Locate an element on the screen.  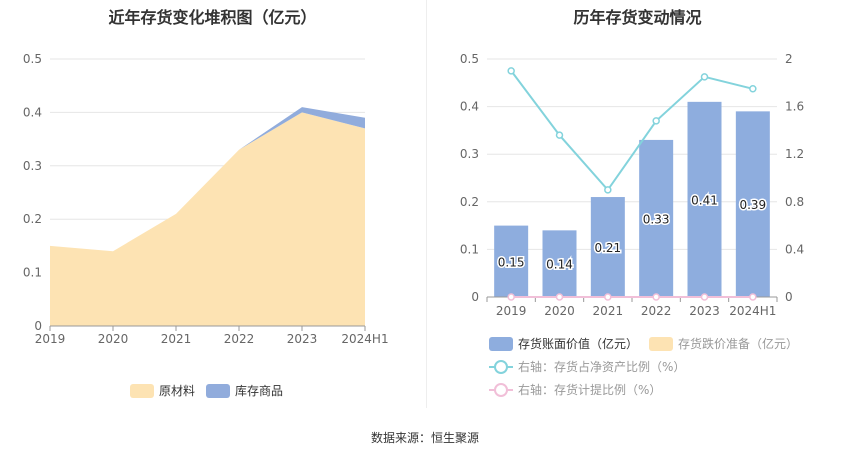
y2-tick-label: 1.2 is located at coordinates (794, 154).